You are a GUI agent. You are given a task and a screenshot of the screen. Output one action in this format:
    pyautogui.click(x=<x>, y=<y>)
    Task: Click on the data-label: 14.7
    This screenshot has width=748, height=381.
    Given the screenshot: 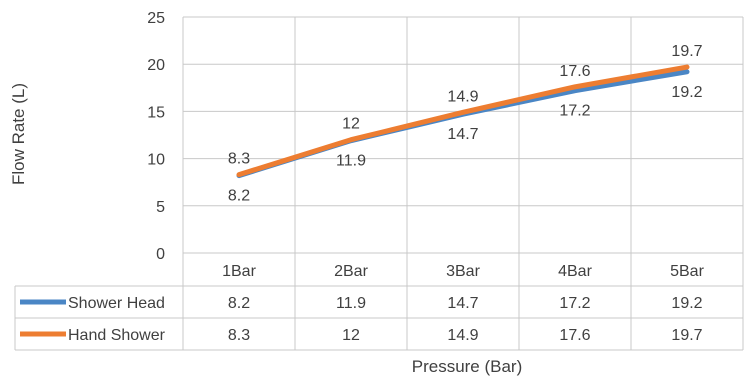 What is the action you would take?
    pyautogui.click(x=462, y=134)
    